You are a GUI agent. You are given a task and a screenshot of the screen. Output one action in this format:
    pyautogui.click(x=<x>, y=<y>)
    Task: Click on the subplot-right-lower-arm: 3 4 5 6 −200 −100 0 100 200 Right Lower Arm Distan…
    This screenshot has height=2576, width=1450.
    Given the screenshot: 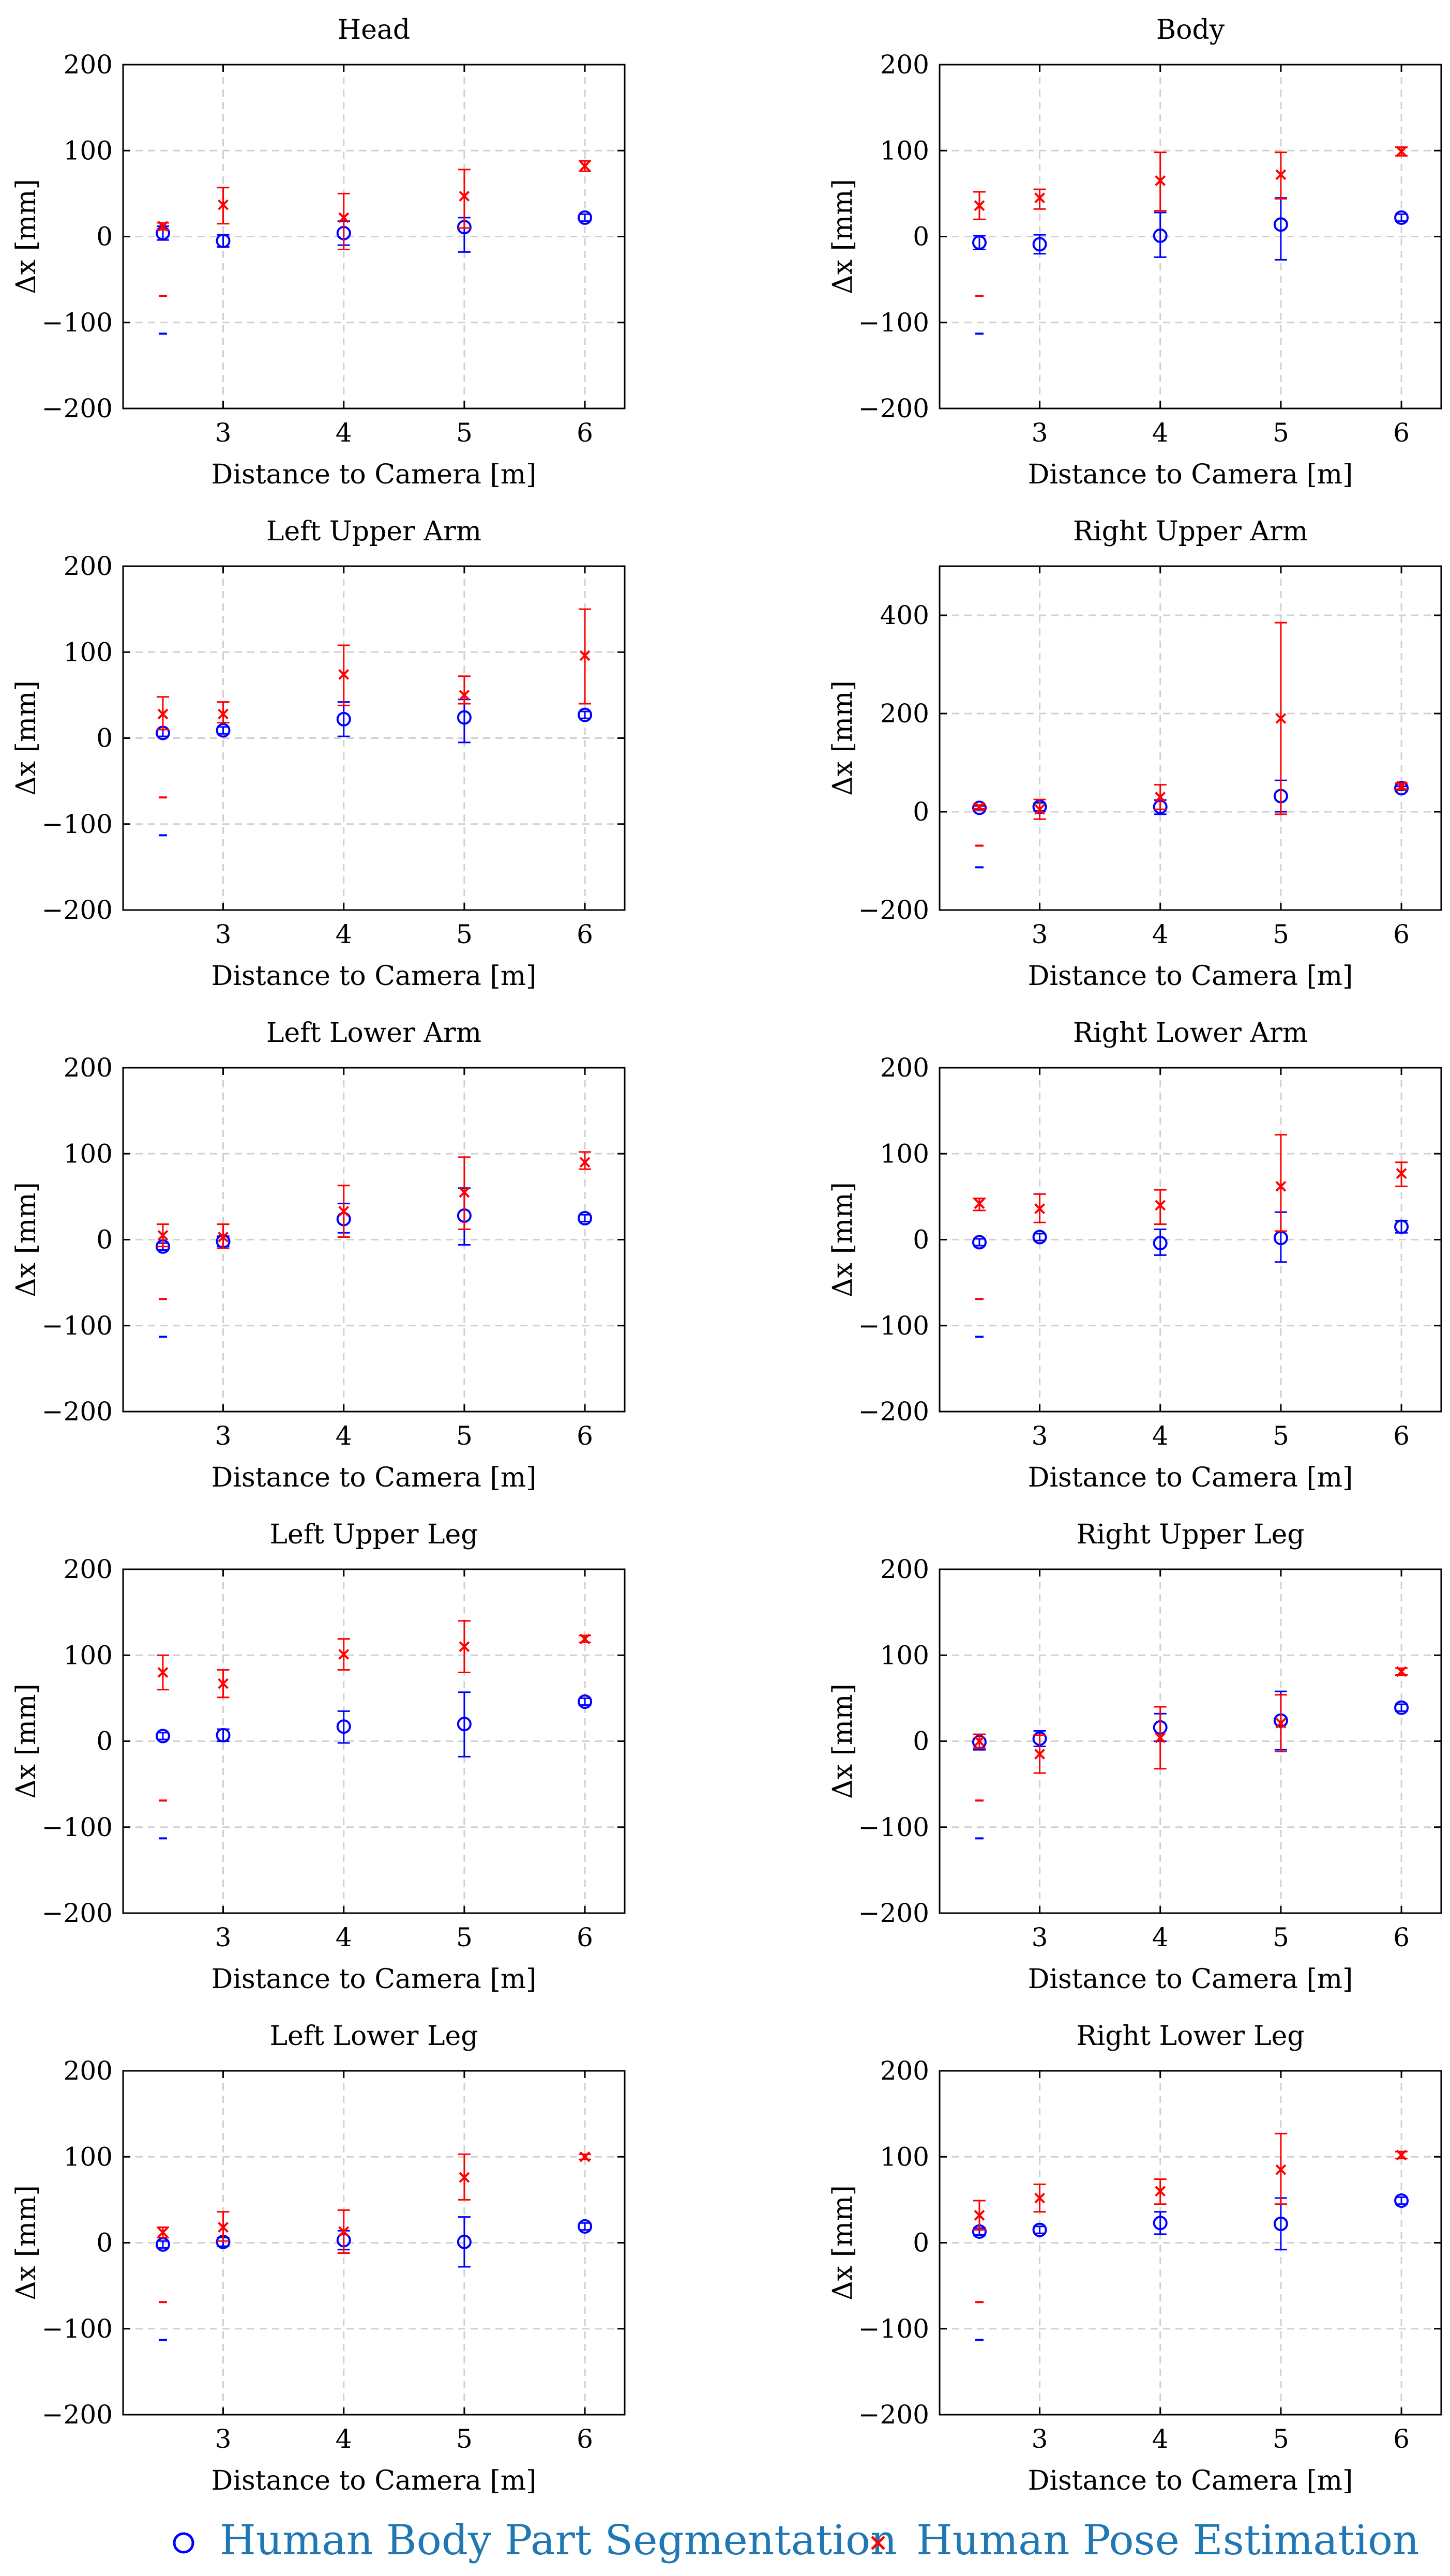 What is the action you would take?
    pyautogui.click(x=1134, y=1255)
    